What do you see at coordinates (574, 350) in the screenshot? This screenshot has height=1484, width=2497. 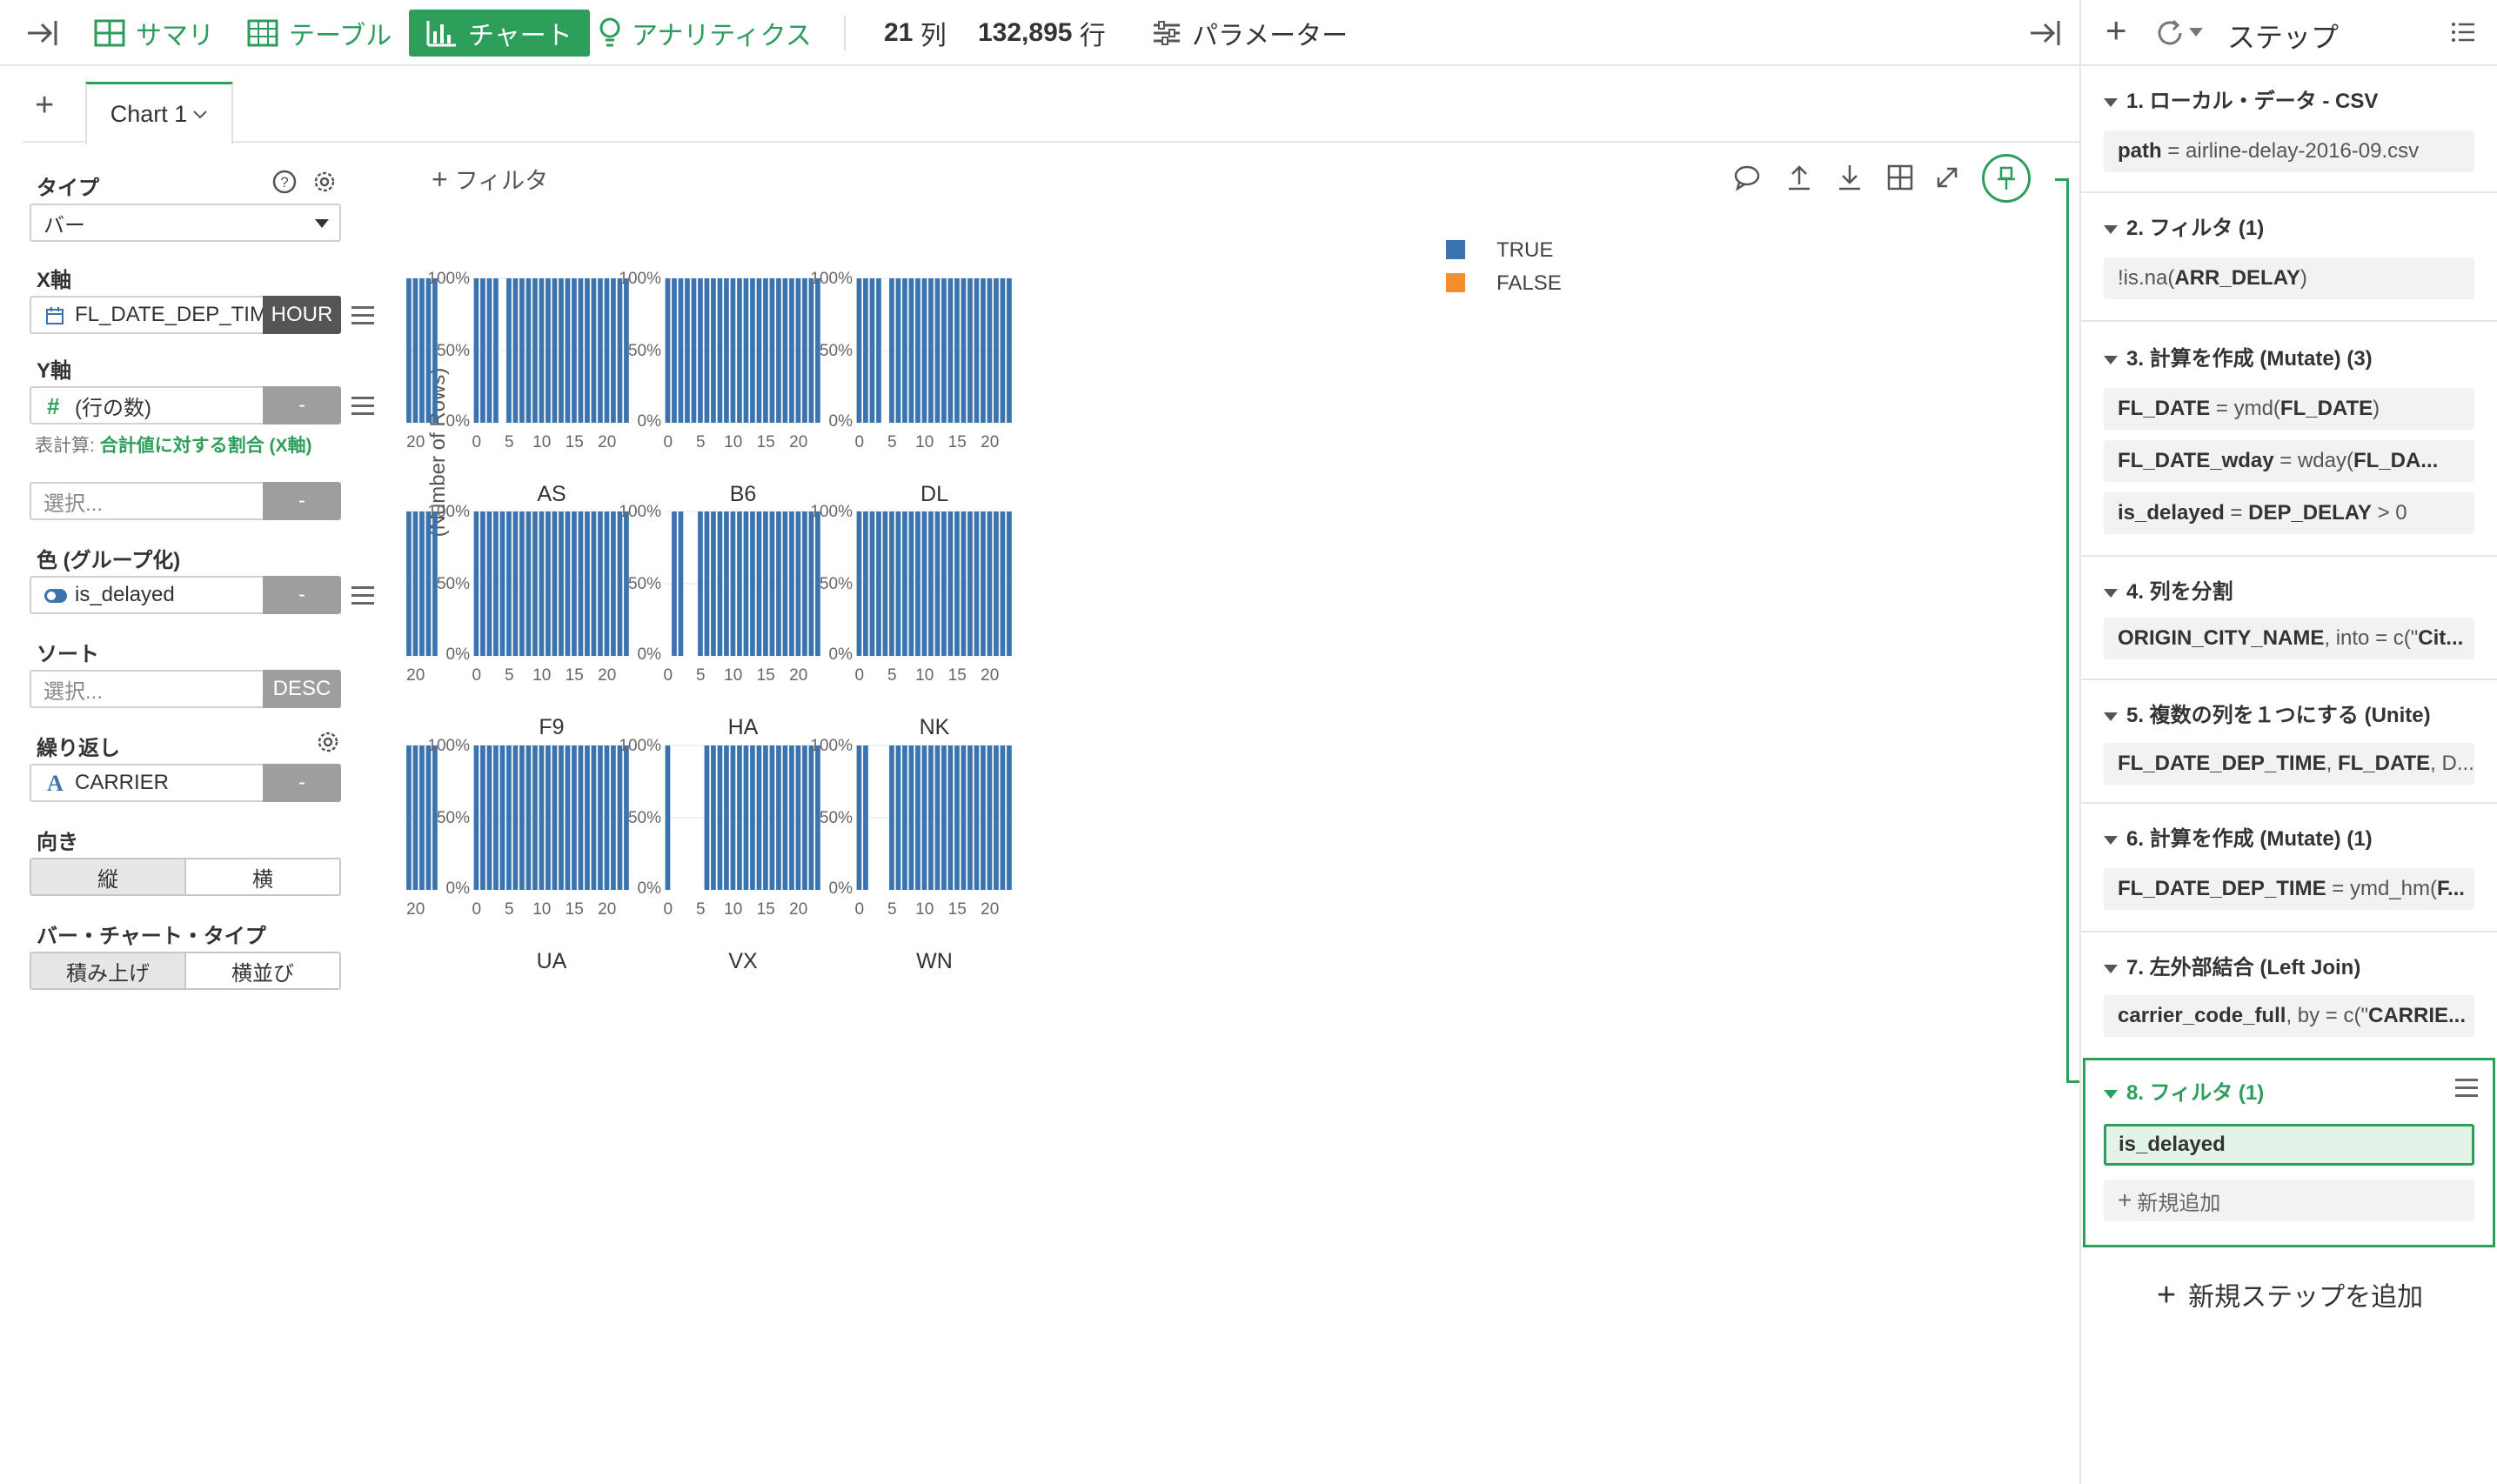 I see `bar-AS-h15` at bounding box center [574, 350].